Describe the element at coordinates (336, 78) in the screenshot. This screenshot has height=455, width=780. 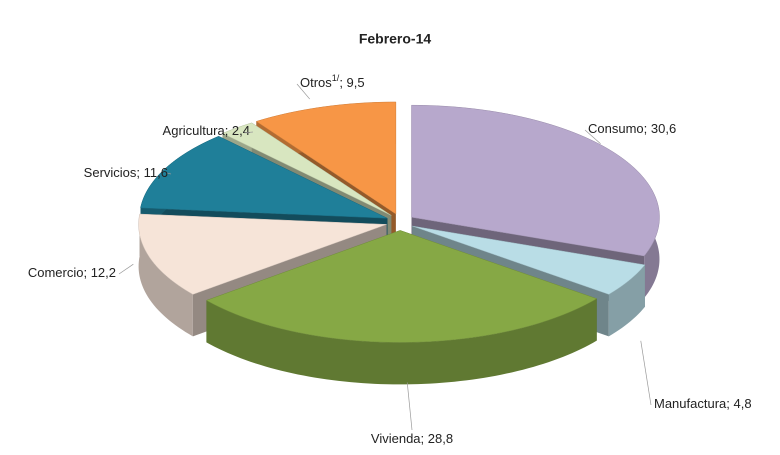
I see `category-note: 1/` at that location.